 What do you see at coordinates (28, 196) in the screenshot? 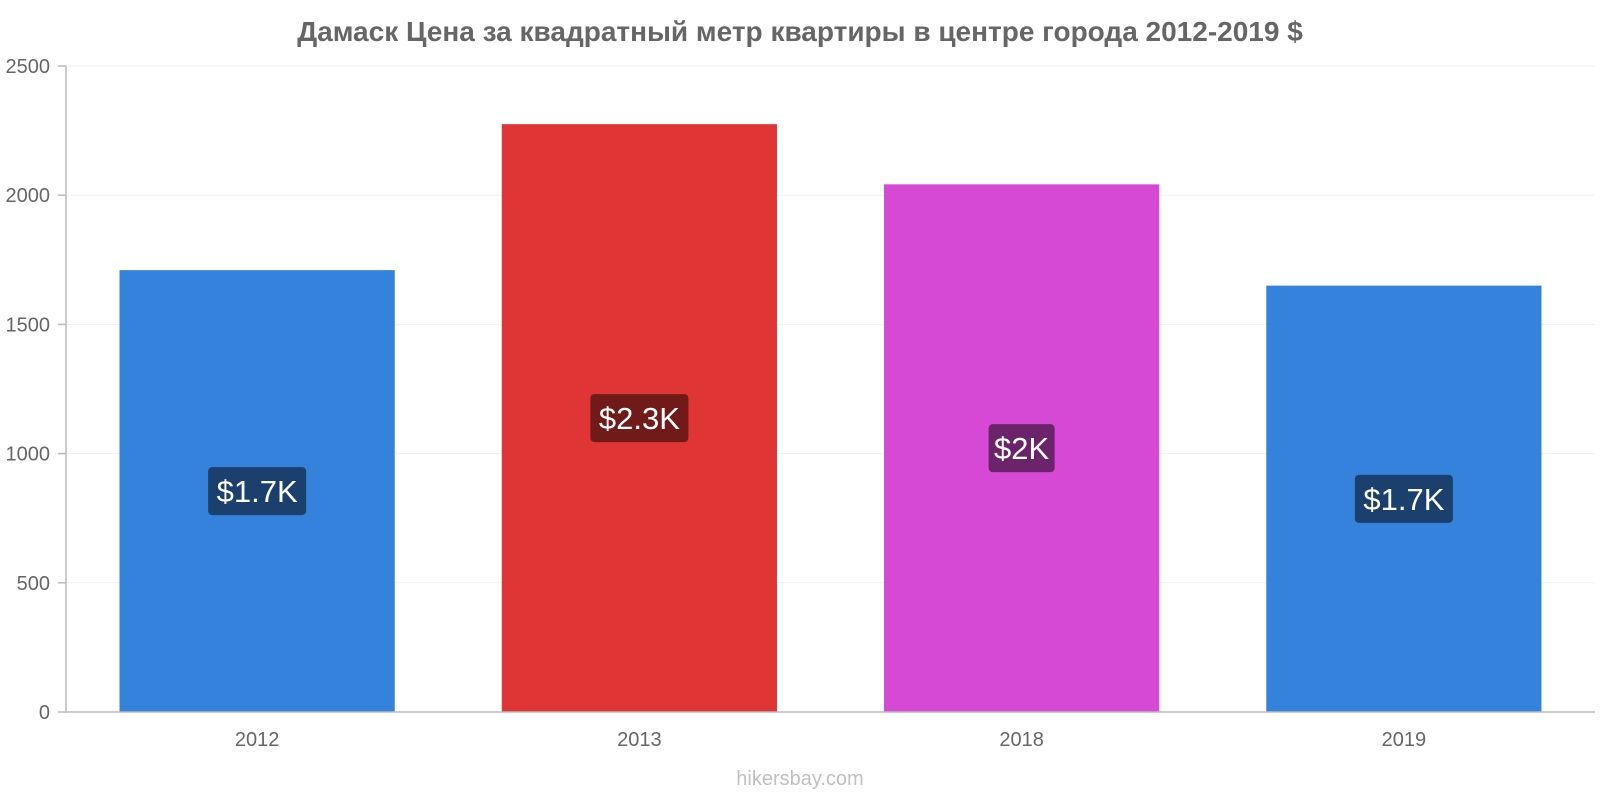
I see `y-tick-label: 2000` at bounding box center [28, 196].